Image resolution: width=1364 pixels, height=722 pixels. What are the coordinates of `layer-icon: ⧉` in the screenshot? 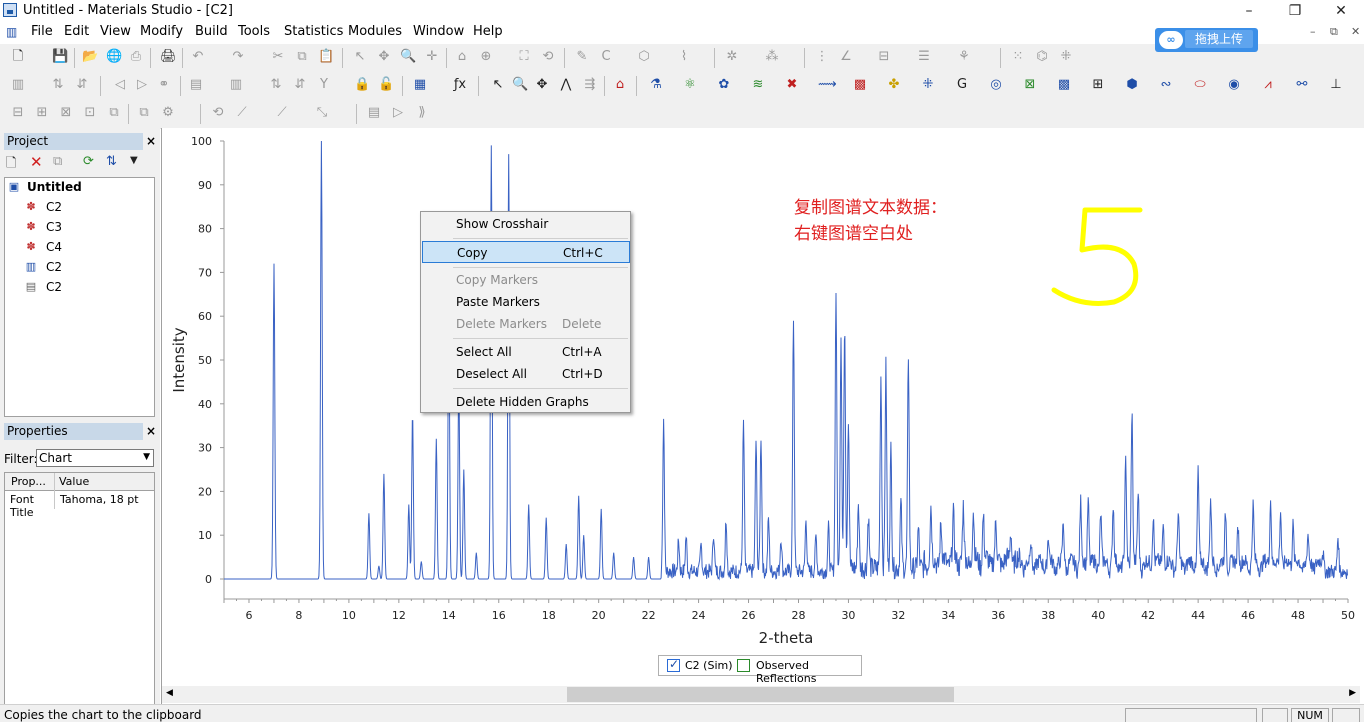 It's located at (114, 112).